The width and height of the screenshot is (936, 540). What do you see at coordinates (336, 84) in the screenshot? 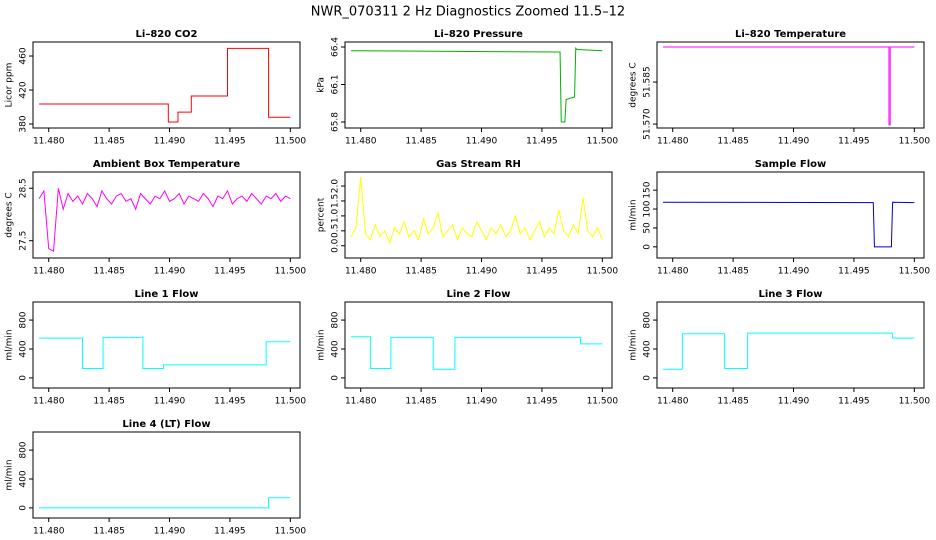
I see `y-tick-label: 66.1` at bounding box center [336, 84].